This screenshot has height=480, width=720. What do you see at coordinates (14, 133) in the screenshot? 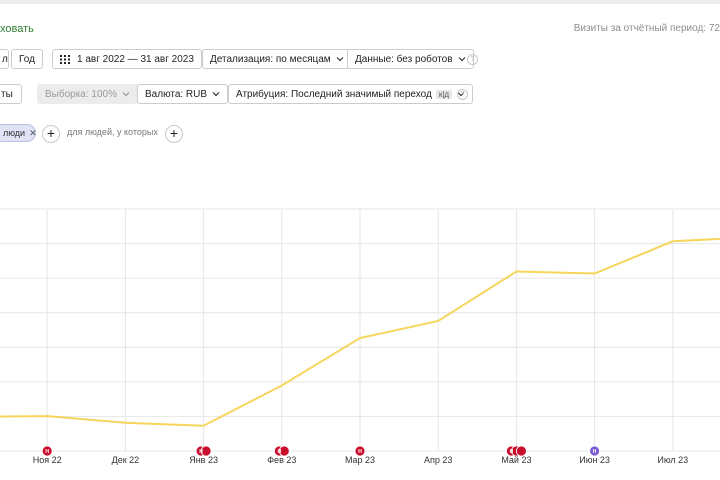
I see `segment-chip-label: люди` at bounding box center [14, 133].